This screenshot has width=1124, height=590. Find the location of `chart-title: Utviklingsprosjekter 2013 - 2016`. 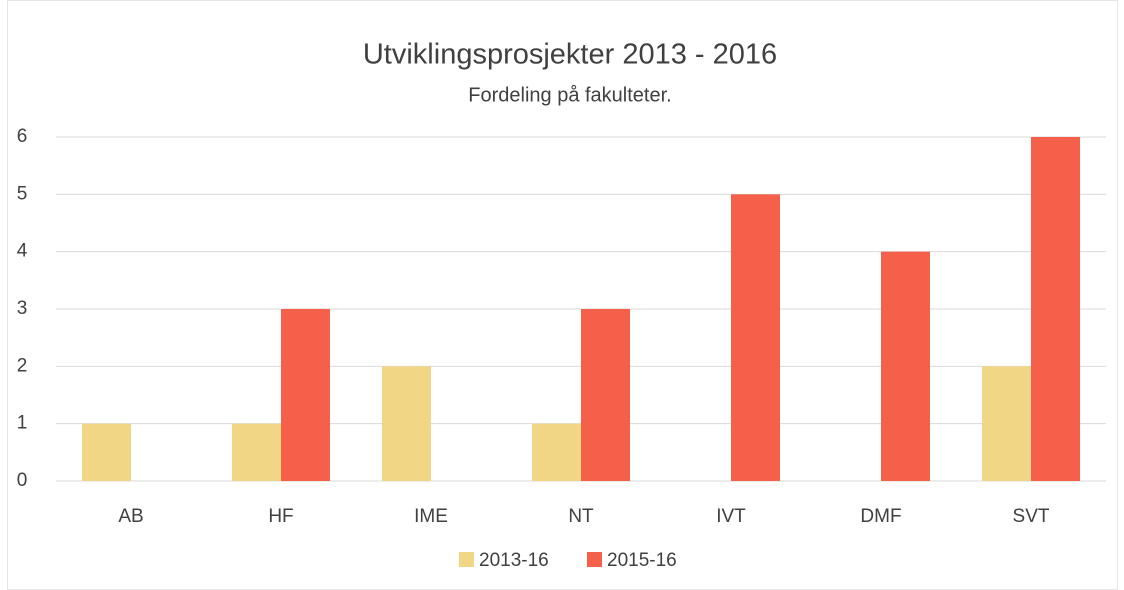

chart-title: Utviklingsprosjekter 2013 - 2016 is located at coordinates (570, 55).